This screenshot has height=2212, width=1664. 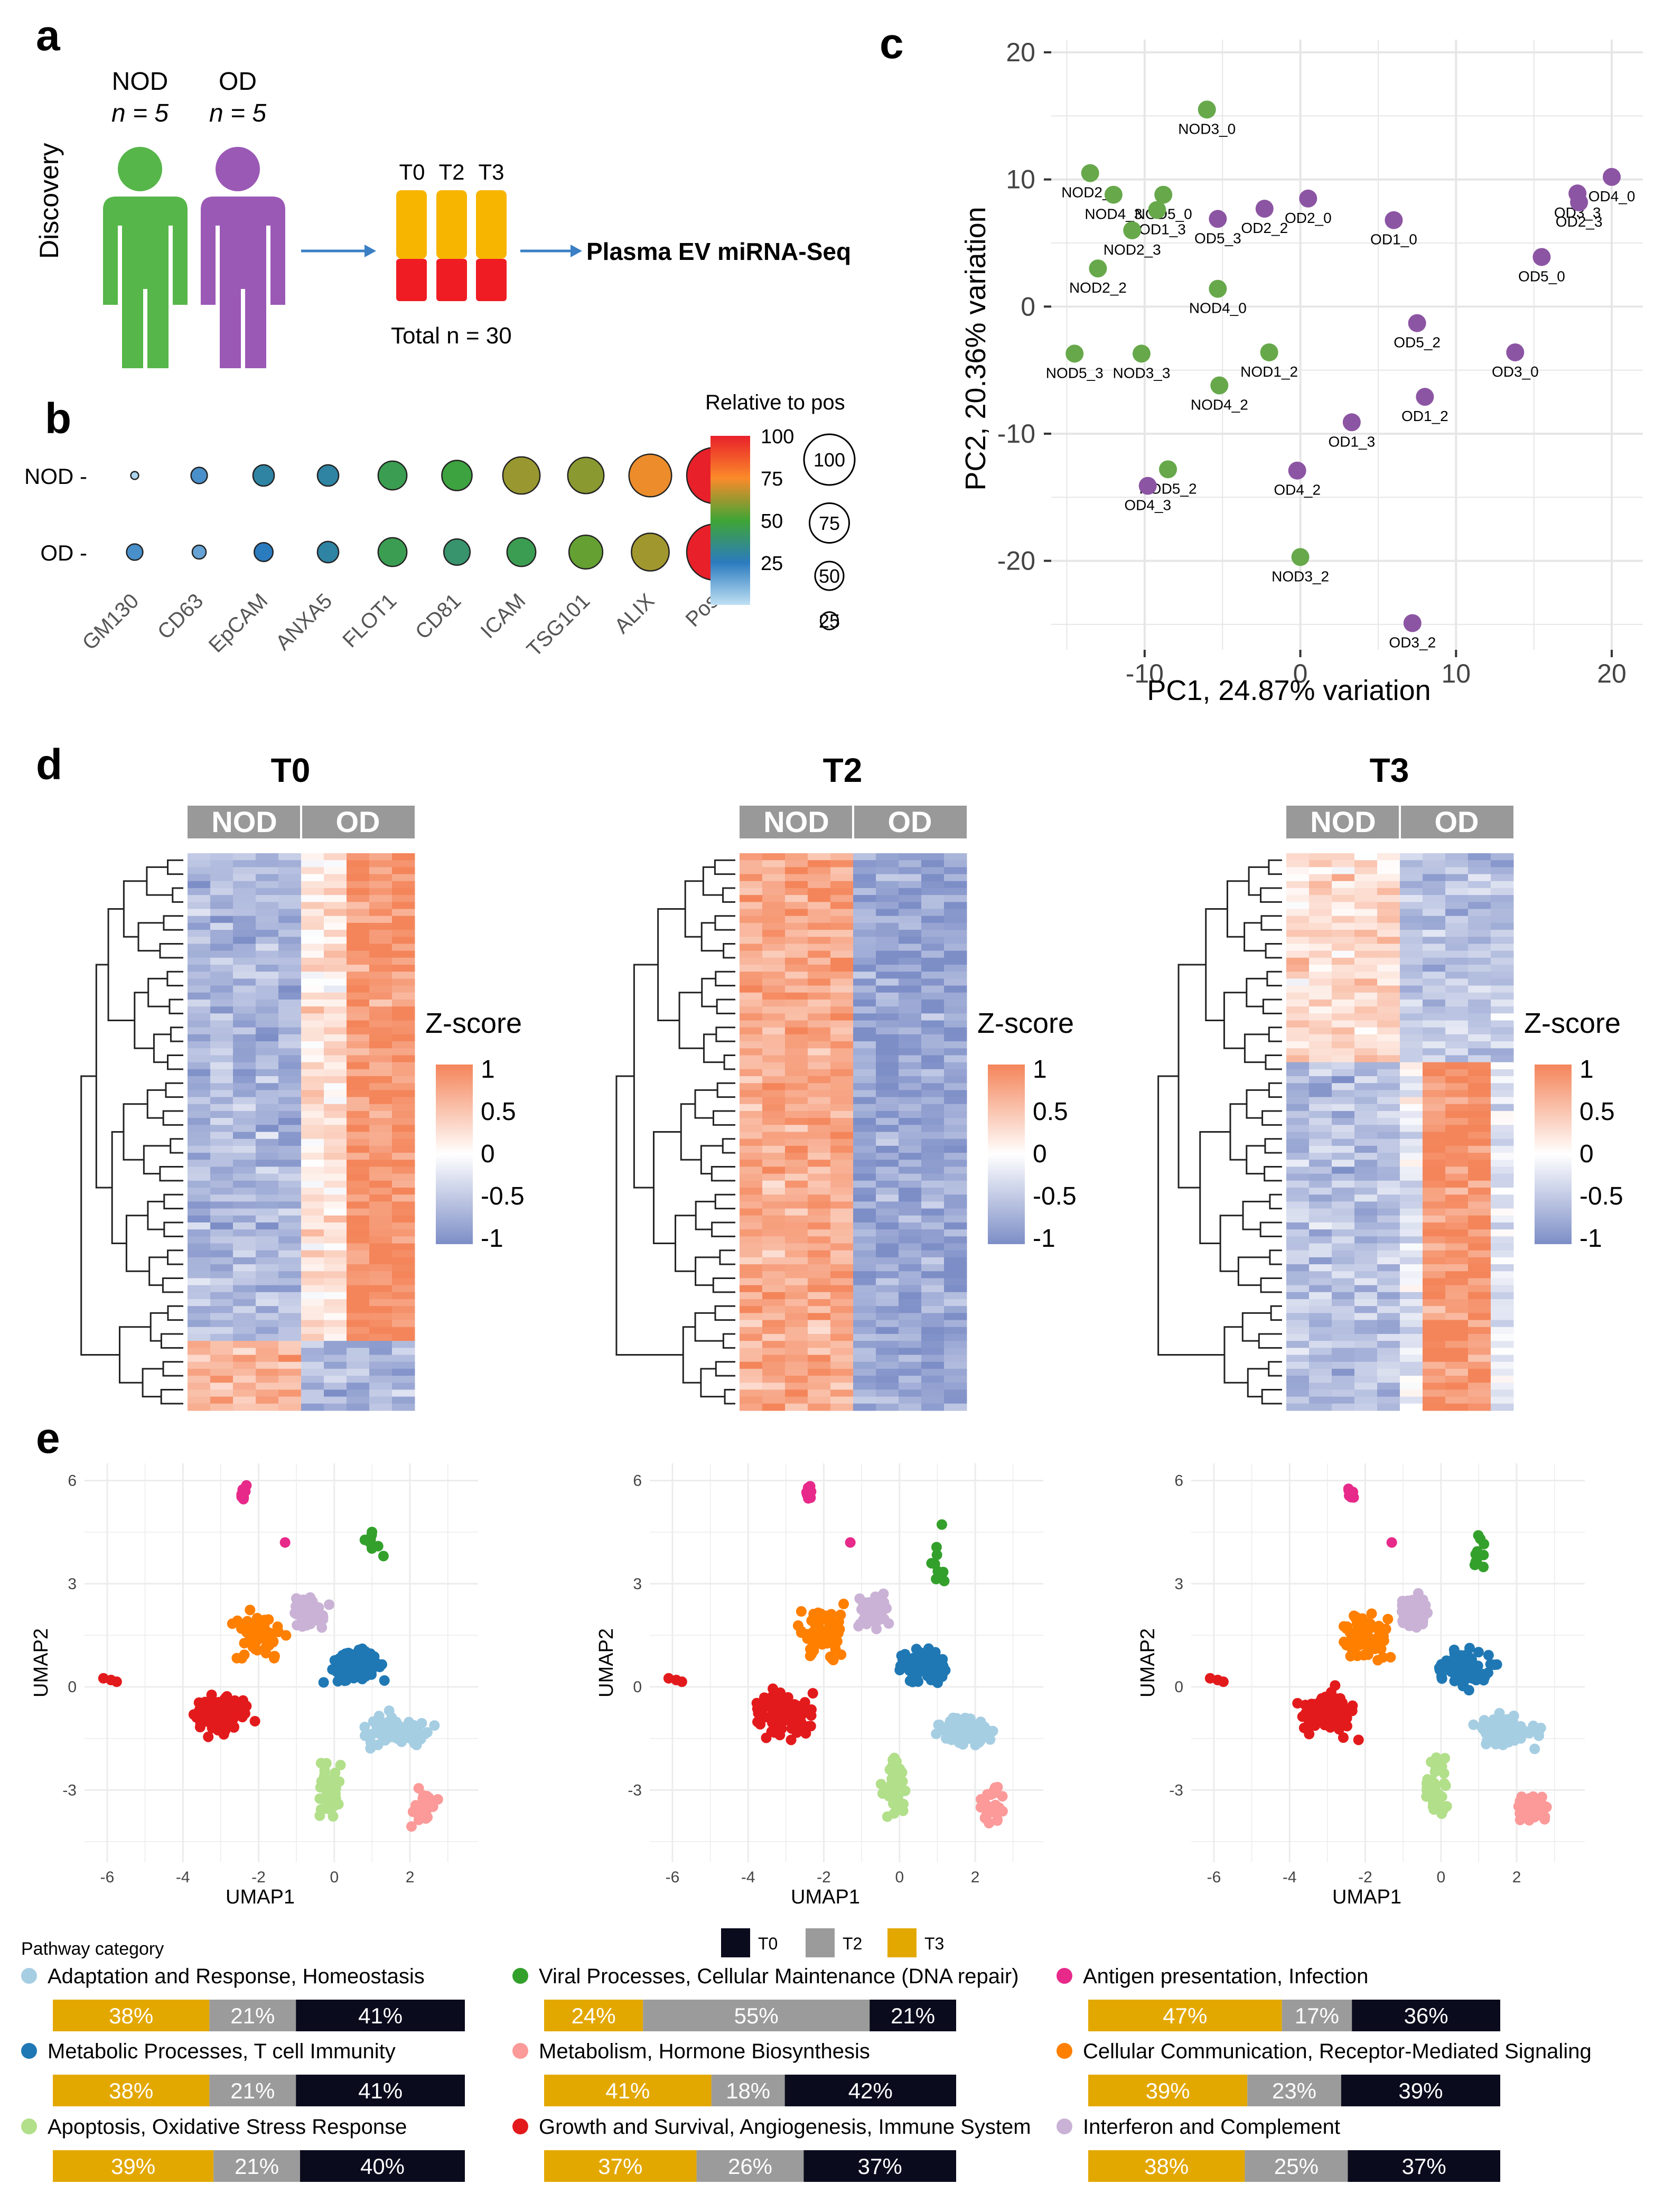 What do you see at coordinates (705, 2051) in the screenshot?
I see `pathway-label: Metabolism, Hormone Biosynthesis` at bounding box center [705, 2051].